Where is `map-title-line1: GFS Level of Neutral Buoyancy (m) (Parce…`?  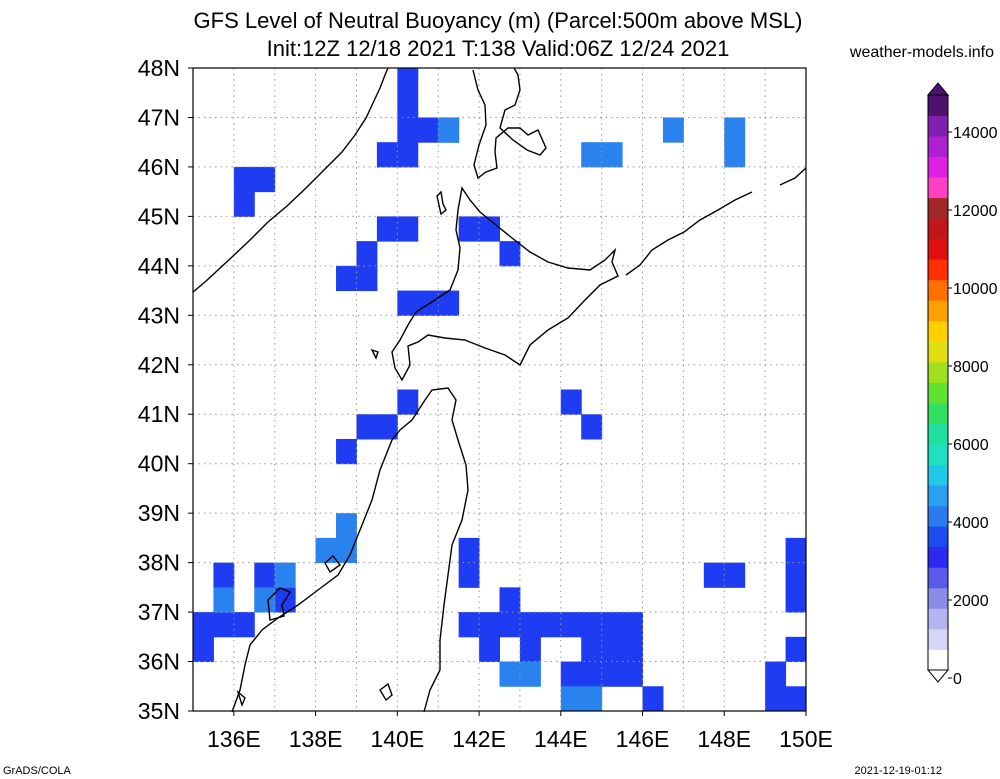 map-title-line1: GFS Level of Neutral Buoyancy (m) (Parce… is located at coordinates (498, 20).